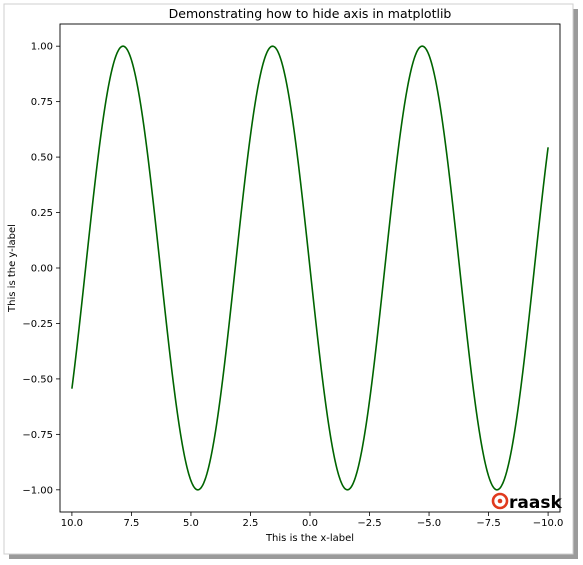 This screenshot has width=583, height=565. Describe the element at coordinates (42, 102) in the screenshot. I see `y-tick-label: 0.75` at that location.